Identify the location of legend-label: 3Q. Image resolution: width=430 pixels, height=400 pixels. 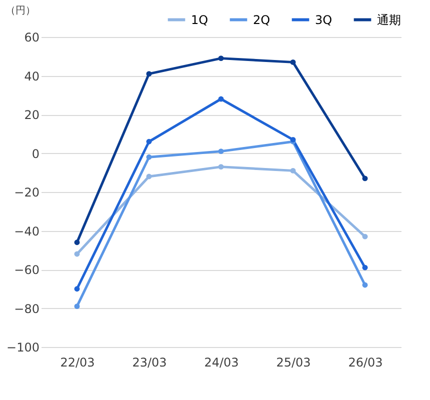
(323, 19).